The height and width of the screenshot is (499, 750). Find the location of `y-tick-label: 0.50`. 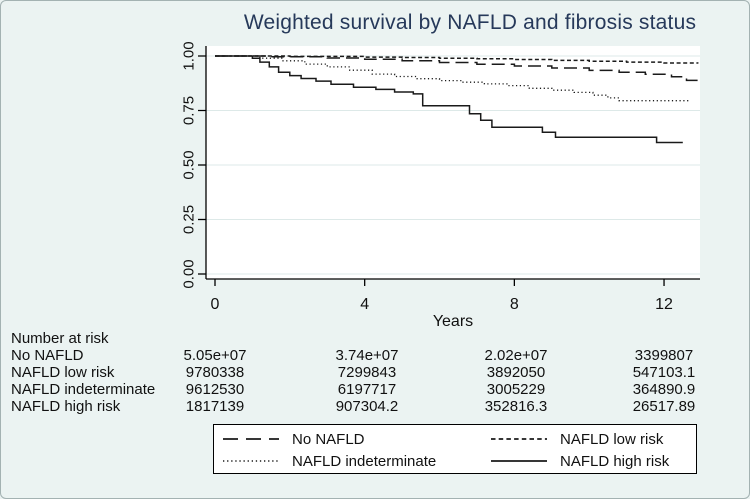

y-tick-label: 0.50 is located at coordinates (189, 164).